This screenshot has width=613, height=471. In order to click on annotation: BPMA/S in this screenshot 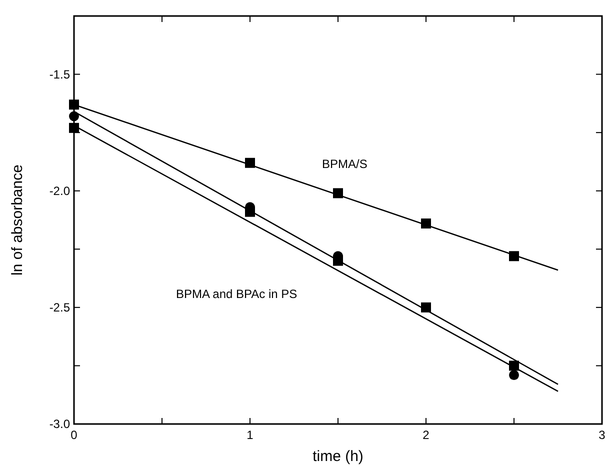, I will do `click(345, 164)`.